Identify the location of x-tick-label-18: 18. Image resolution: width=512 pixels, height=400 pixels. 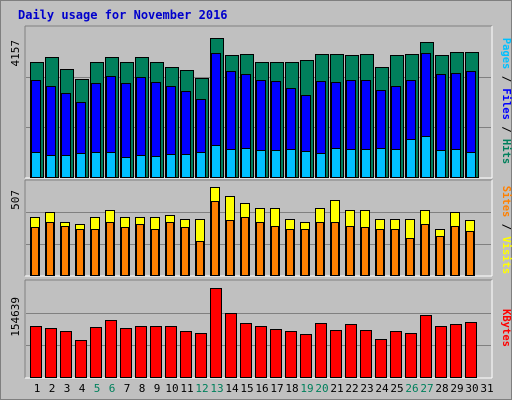
(291, 388).